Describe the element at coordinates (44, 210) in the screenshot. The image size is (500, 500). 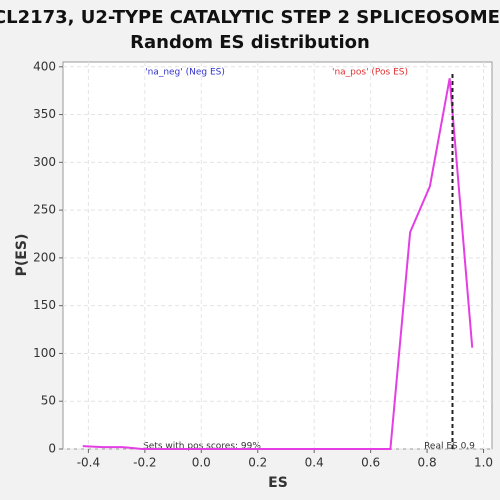
I see `y-tick-label: 250` at that location.